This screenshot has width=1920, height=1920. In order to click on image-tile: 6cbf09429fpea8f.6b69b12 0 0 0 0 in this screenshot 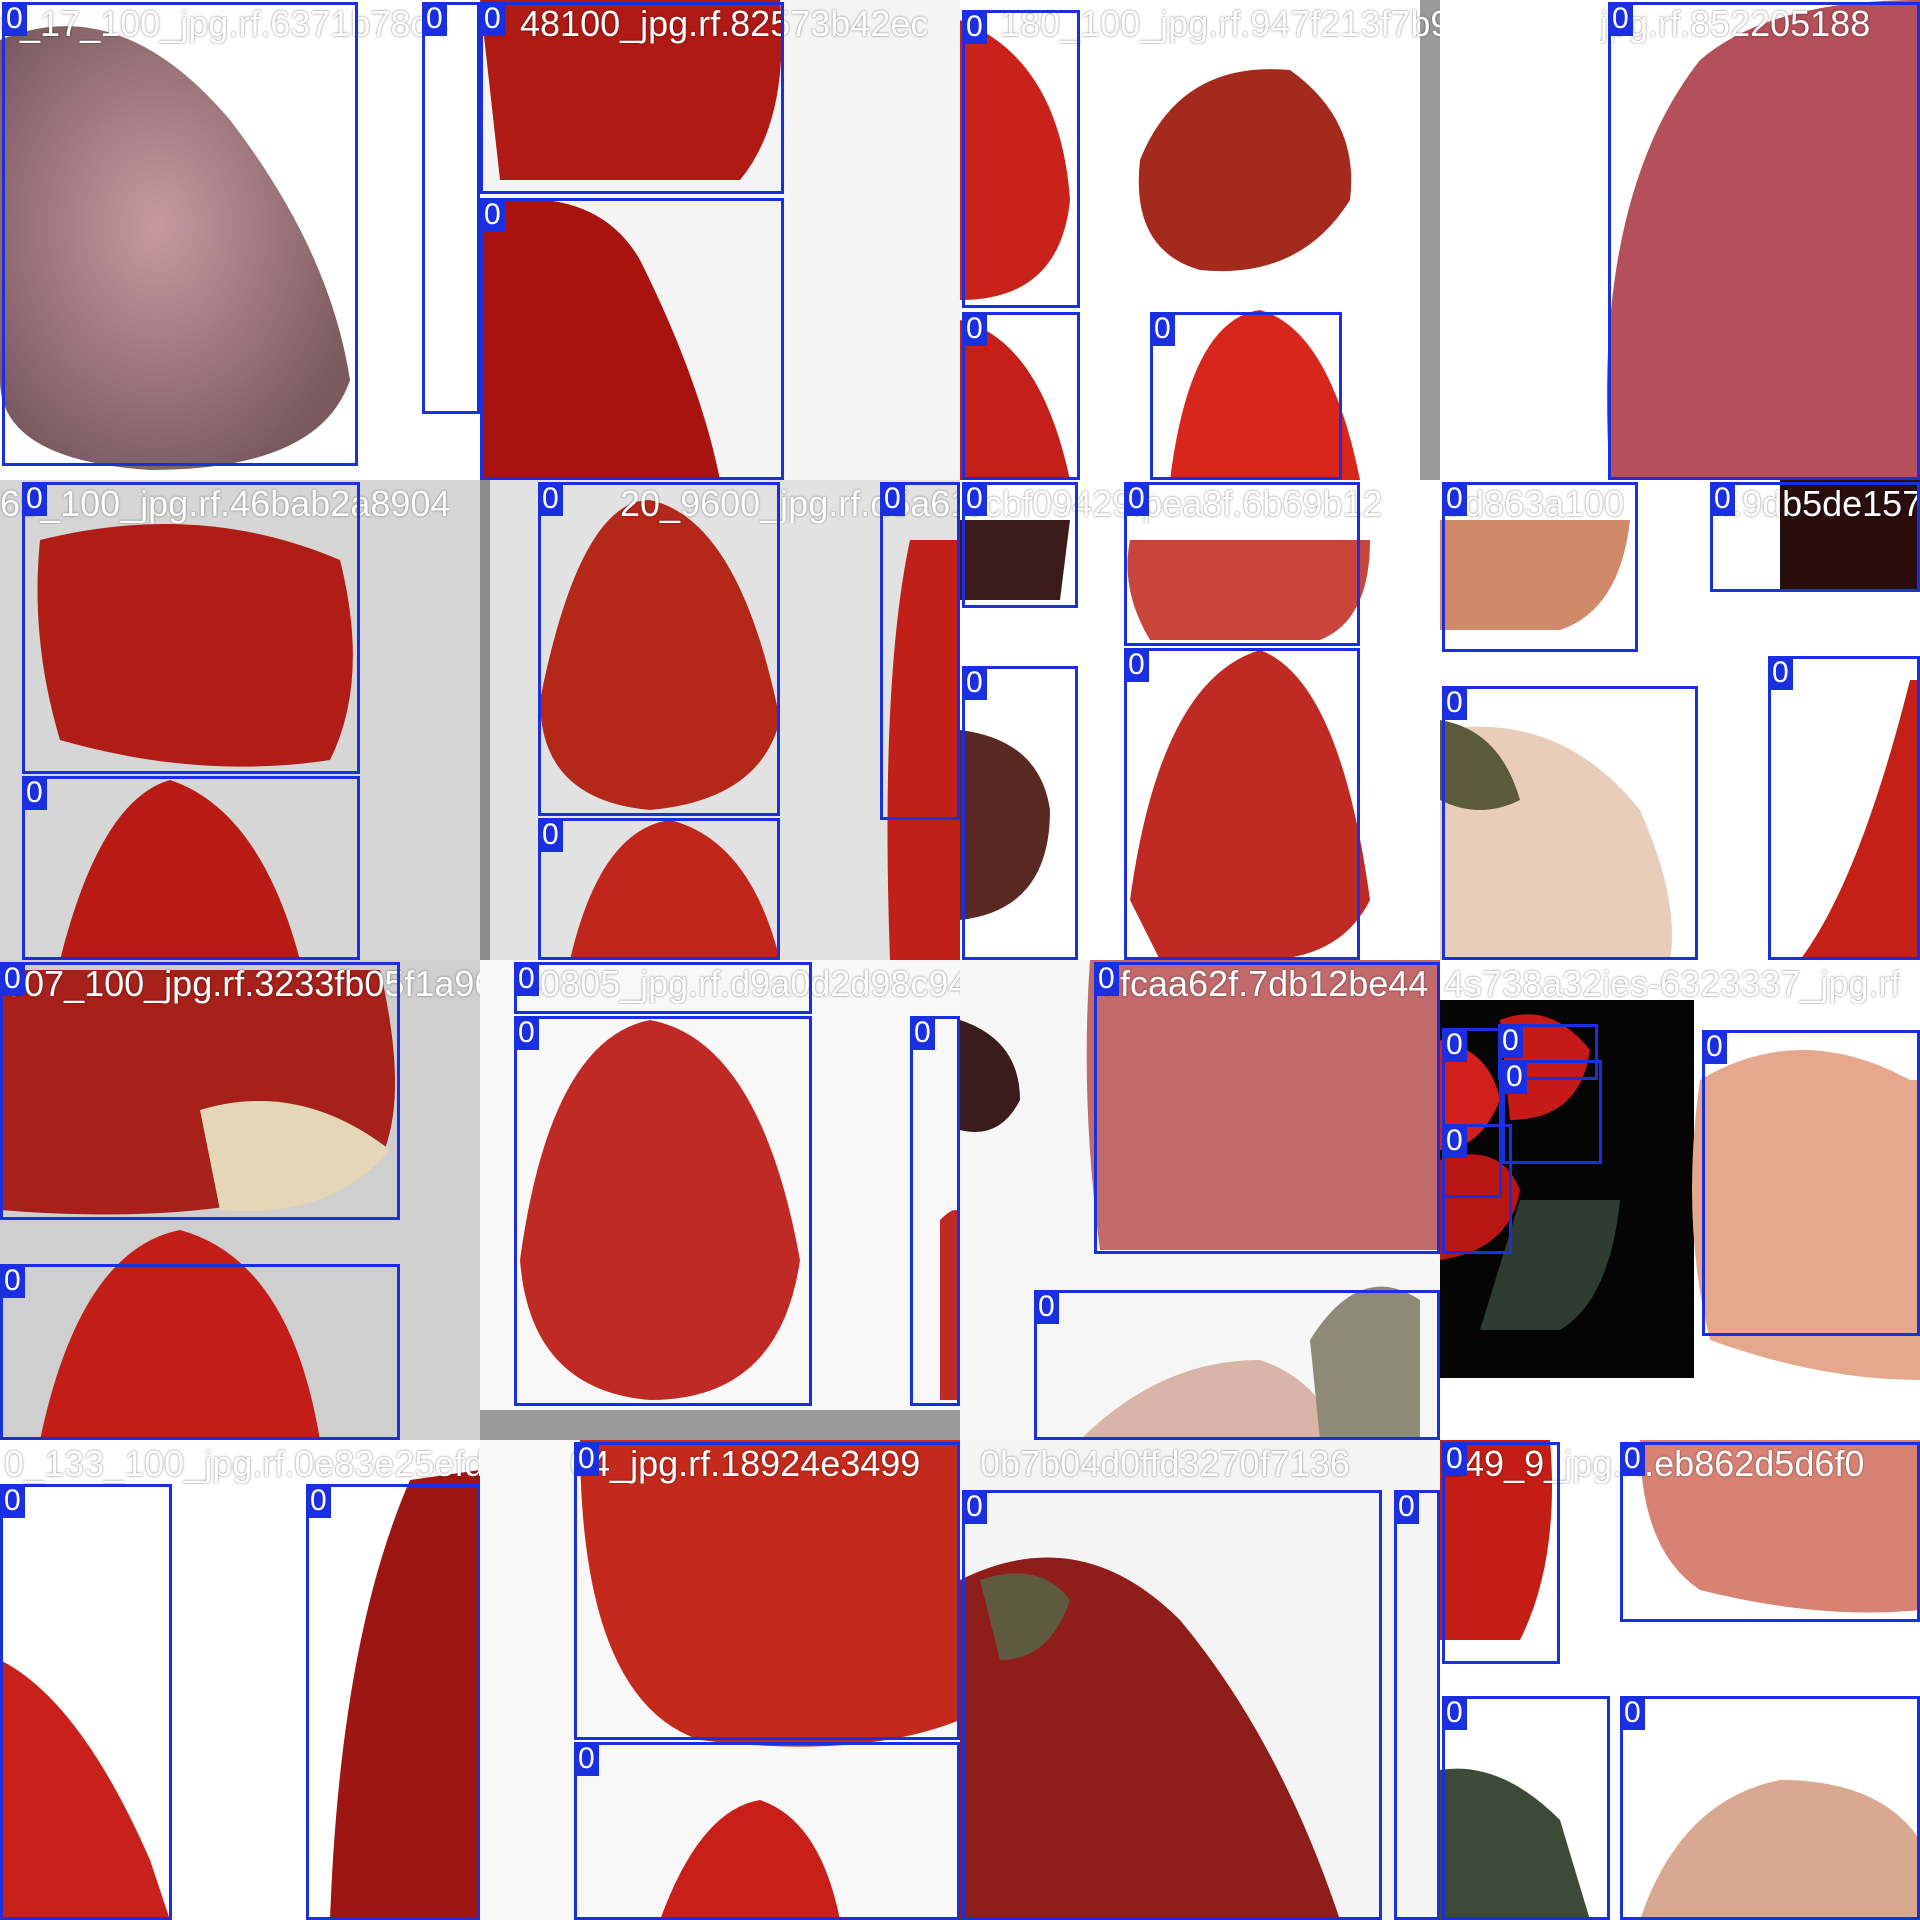, I will do `click(1200, 720)`.